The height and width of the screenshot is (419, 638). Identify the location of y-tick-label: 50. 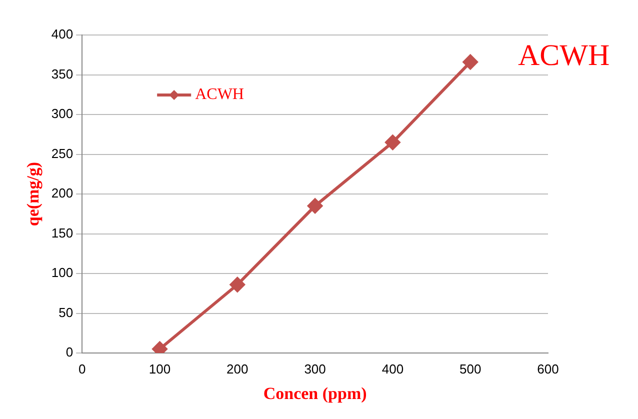
(66, 312).